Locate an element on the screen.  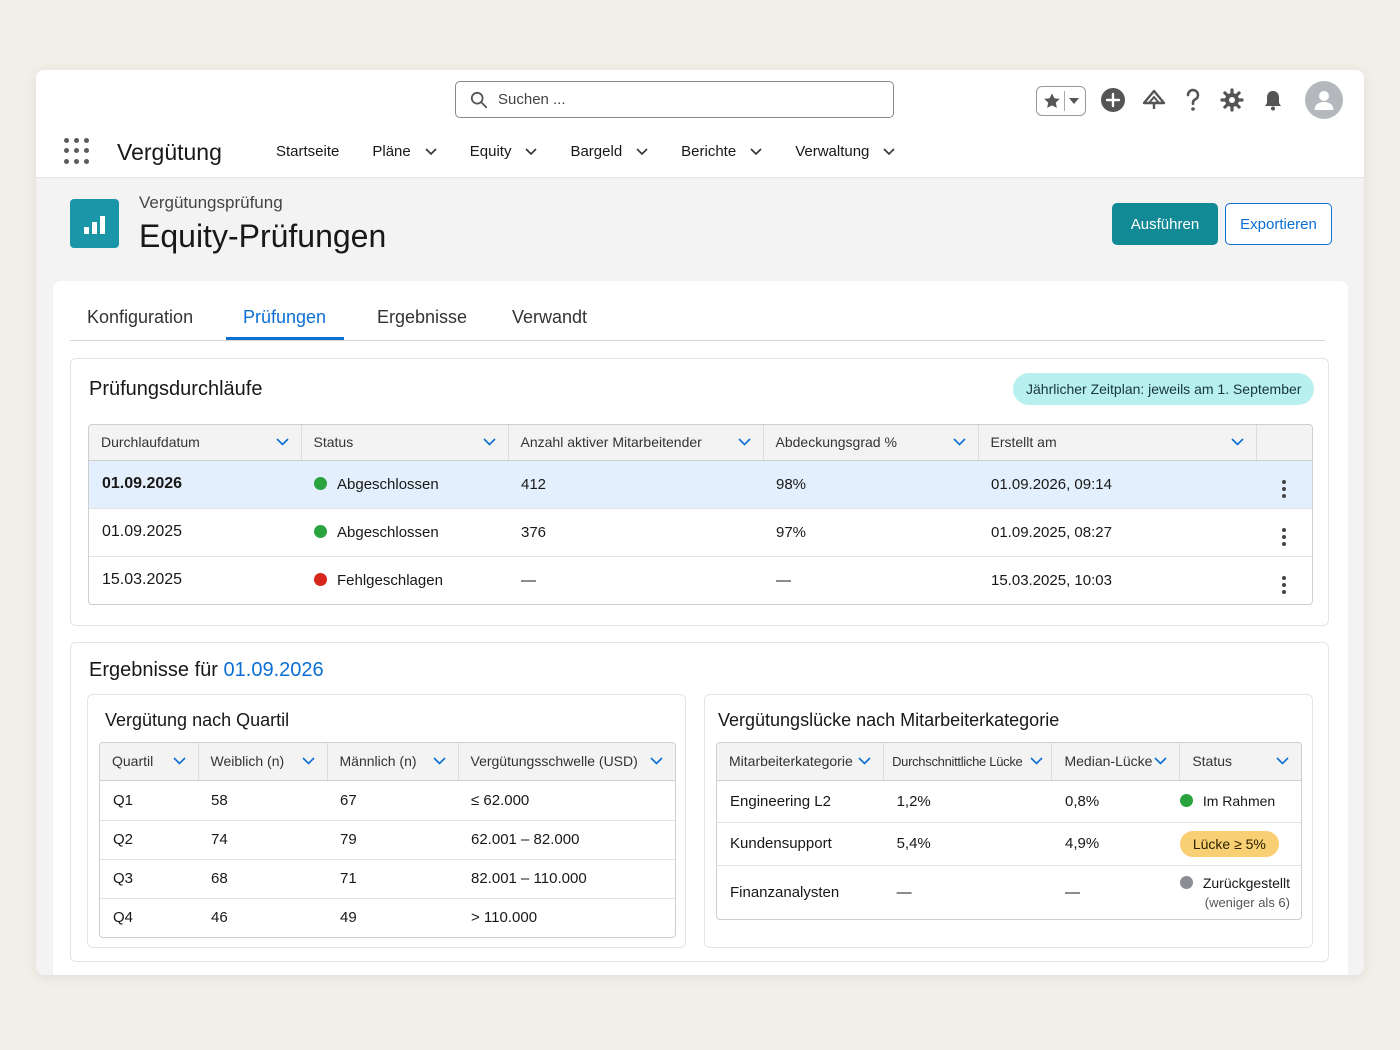
run-date: 01.09.2025 is located at coordinates (195, 532).